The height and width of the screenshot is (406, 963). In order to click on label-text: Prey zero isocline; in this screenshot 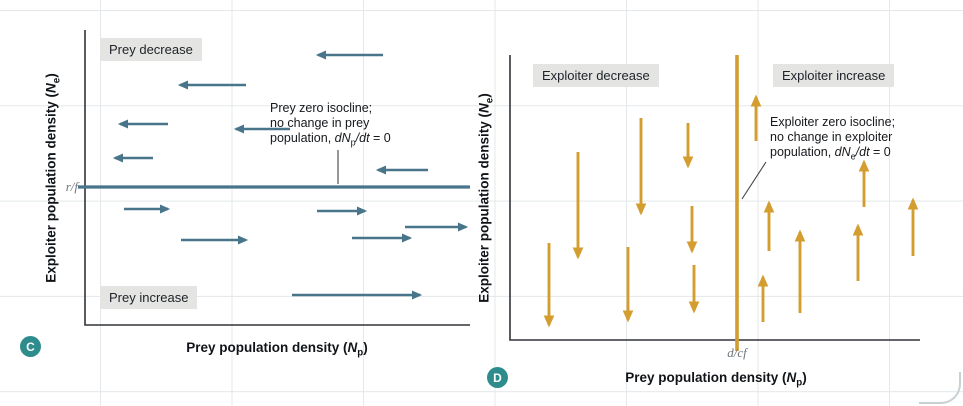, I will do `click(321, 108)`.